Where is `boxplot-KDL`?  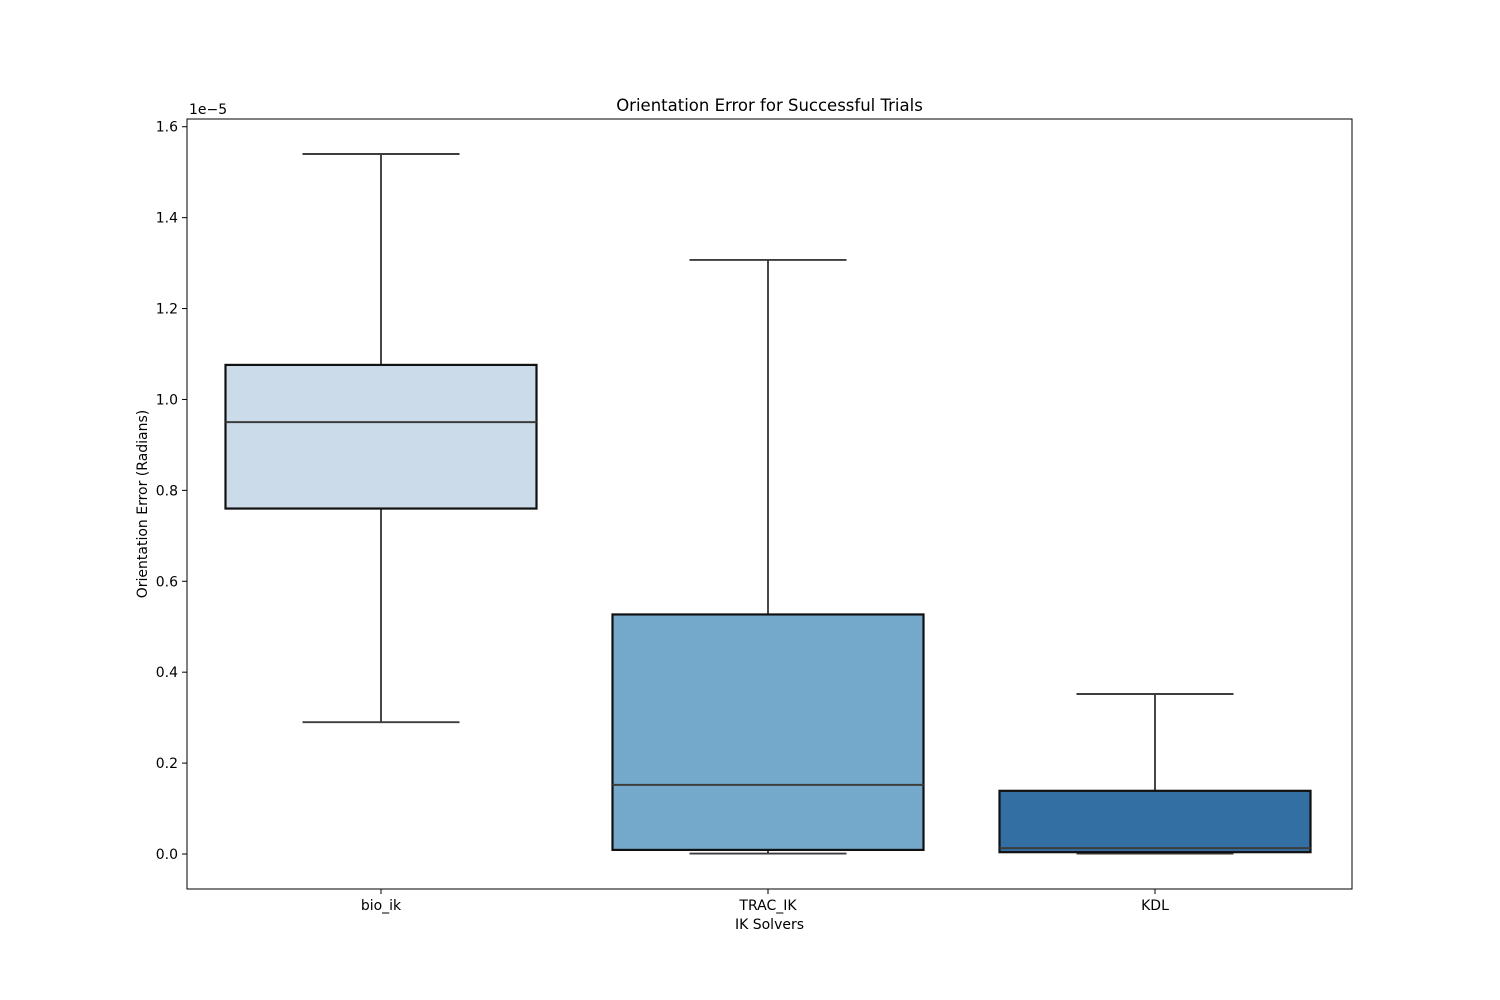 boxplot-KDL is located at coordinates (1155, 774).